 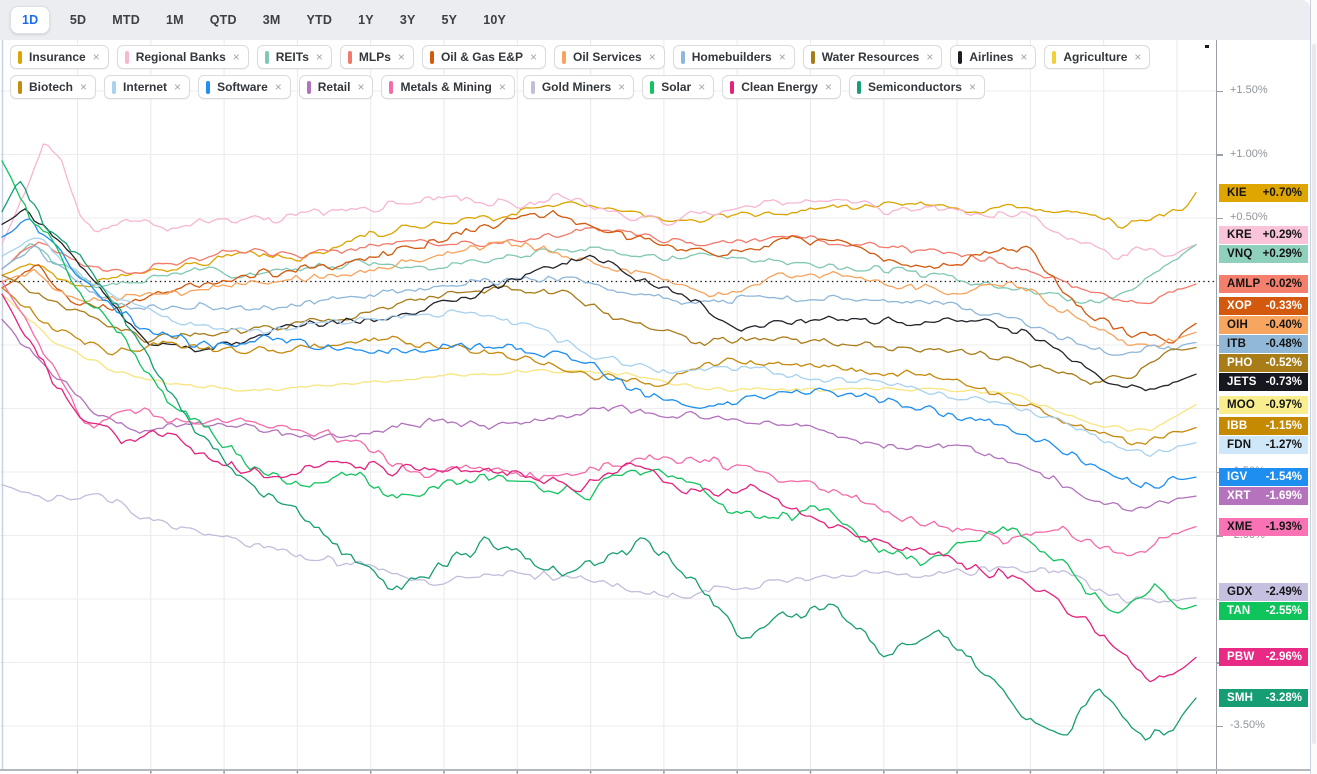 I want to click on badge-change: -0.48%, so click(x=1283, y=343).